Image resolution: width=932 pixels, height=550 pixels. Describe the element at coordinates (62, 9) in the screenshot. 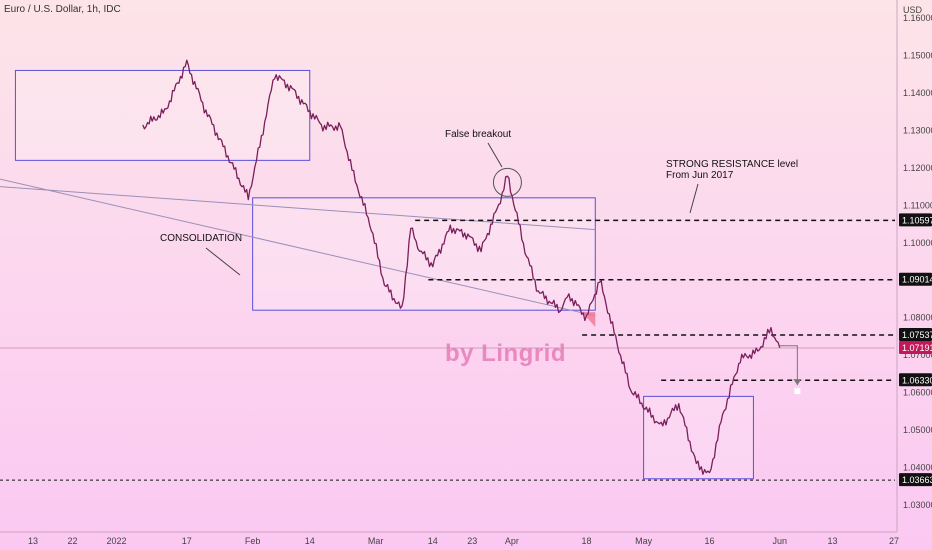

I see `chart-title: Euro / U.S. Dollar, 1h, IDC` at that location.